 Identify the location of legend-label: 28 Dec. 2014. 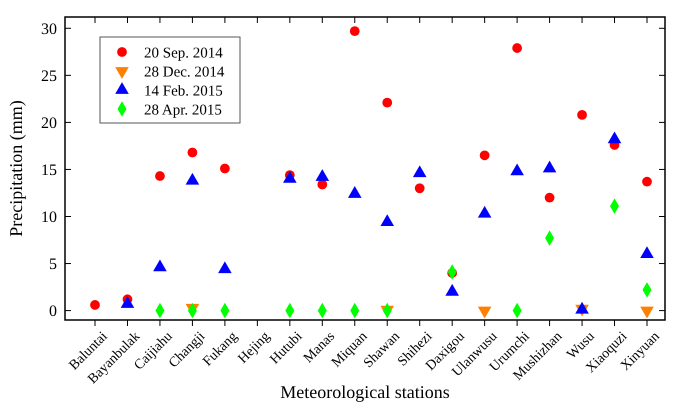
(184, 72).